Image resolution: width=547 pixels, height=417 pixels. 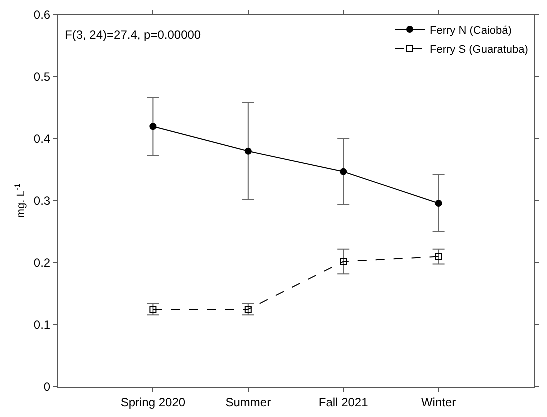 I want to click on legend-label: Ferry N (Caiobá), so click(x=471, y=30).